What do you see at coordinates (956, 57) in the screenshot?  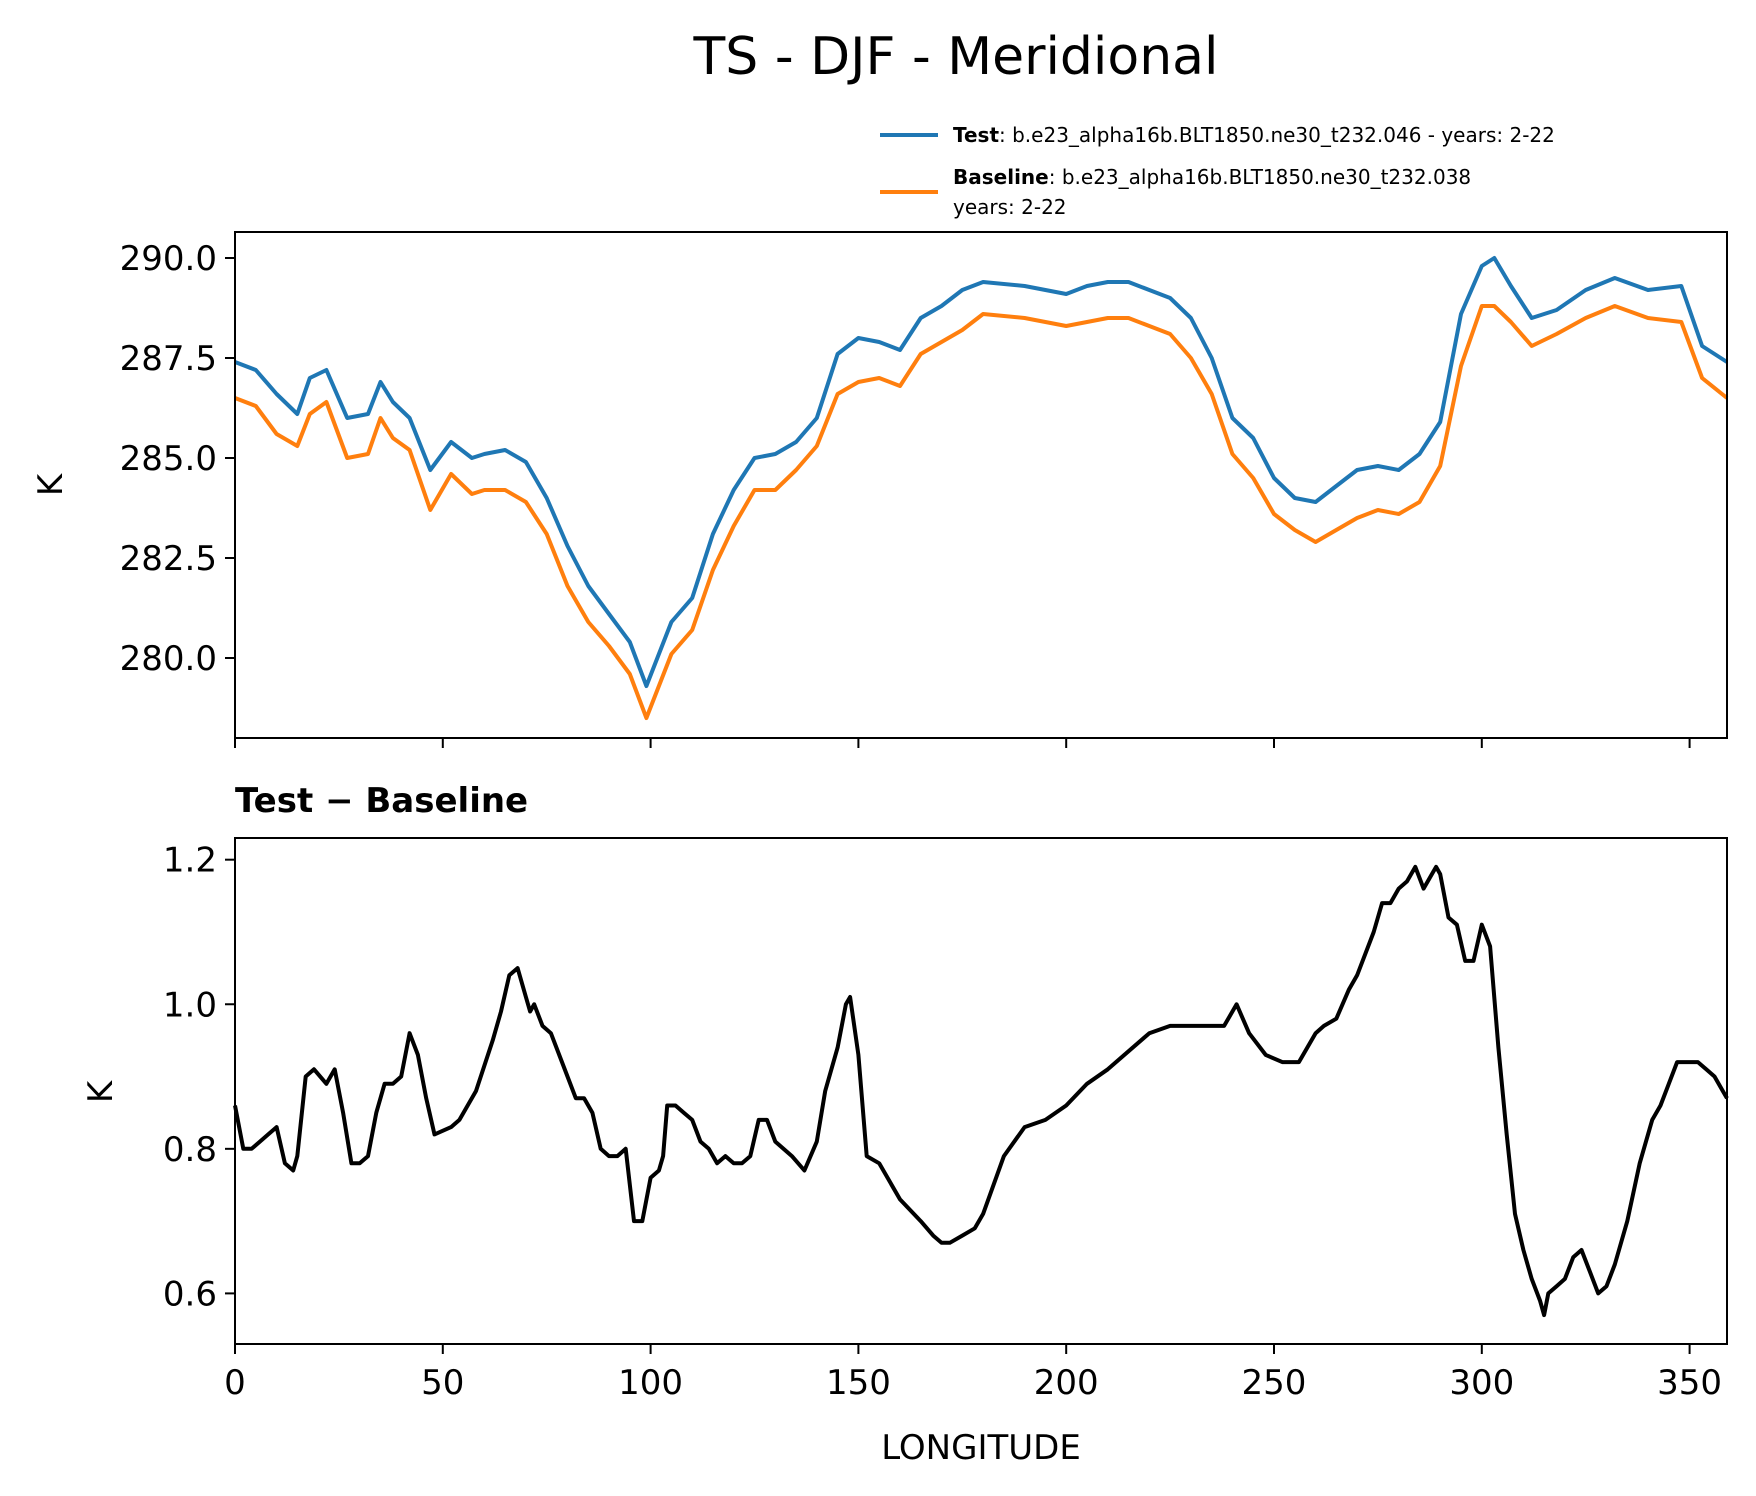 I see `figure-title: TS - DJF - Meridional` at bounding box center [956, 57].